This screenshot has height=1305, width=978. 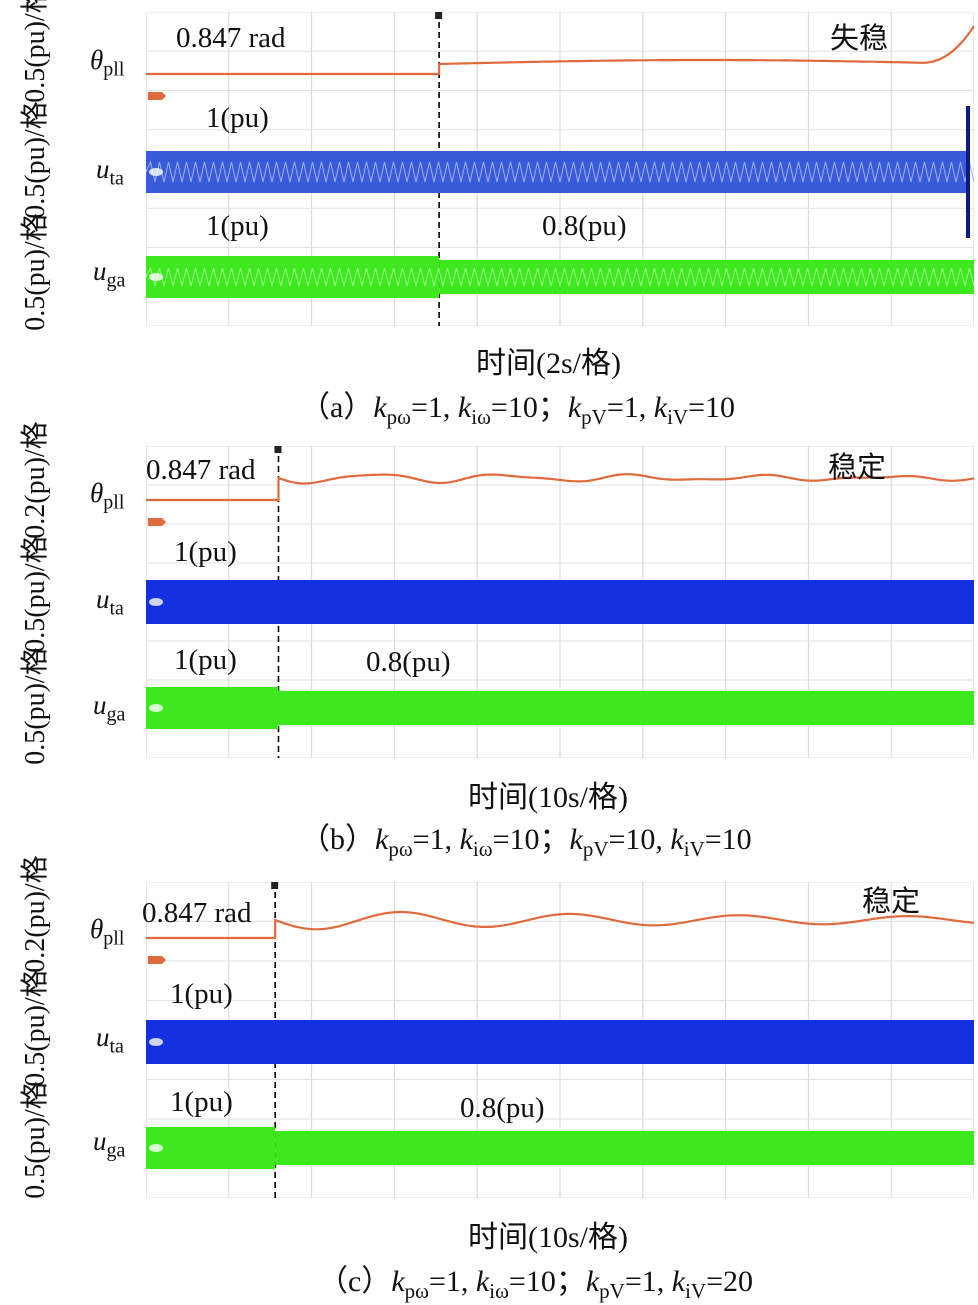 I want to click on caption: （a）kpω=1, kiω=10；kpV=1, kiV=10, so click(x=517, y=410).